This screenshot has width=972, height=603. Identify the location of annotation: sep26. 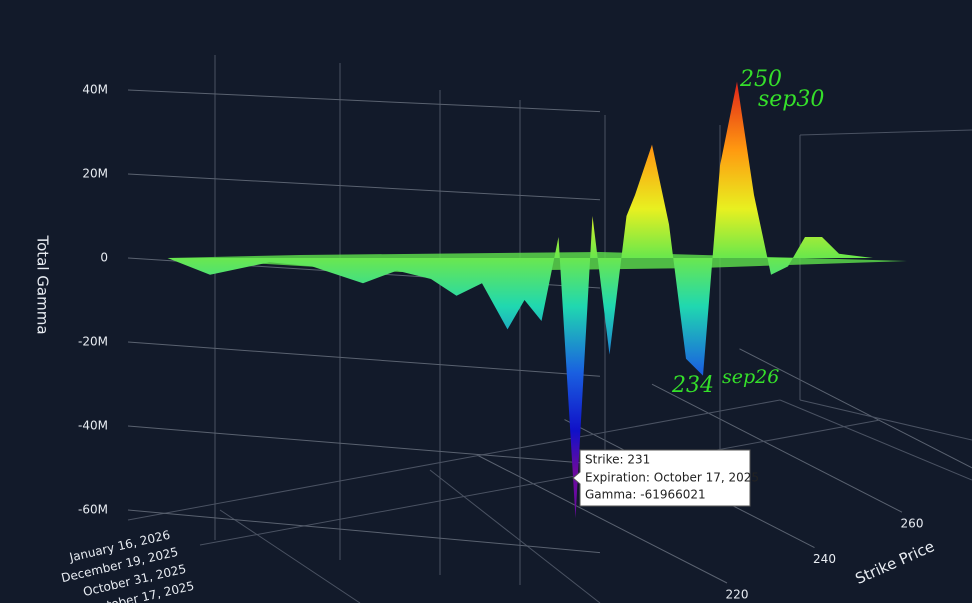
(750, 377).